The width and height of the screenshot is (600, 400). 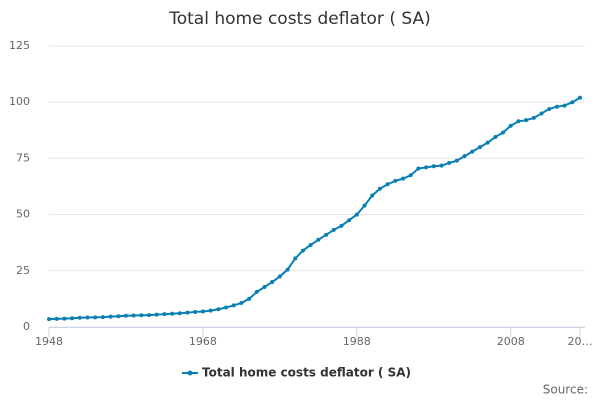 What do you see at coordinates (49, 341) in the screenshot?
I see `x-tick-label: 1948` at bounding box center [49, 341].